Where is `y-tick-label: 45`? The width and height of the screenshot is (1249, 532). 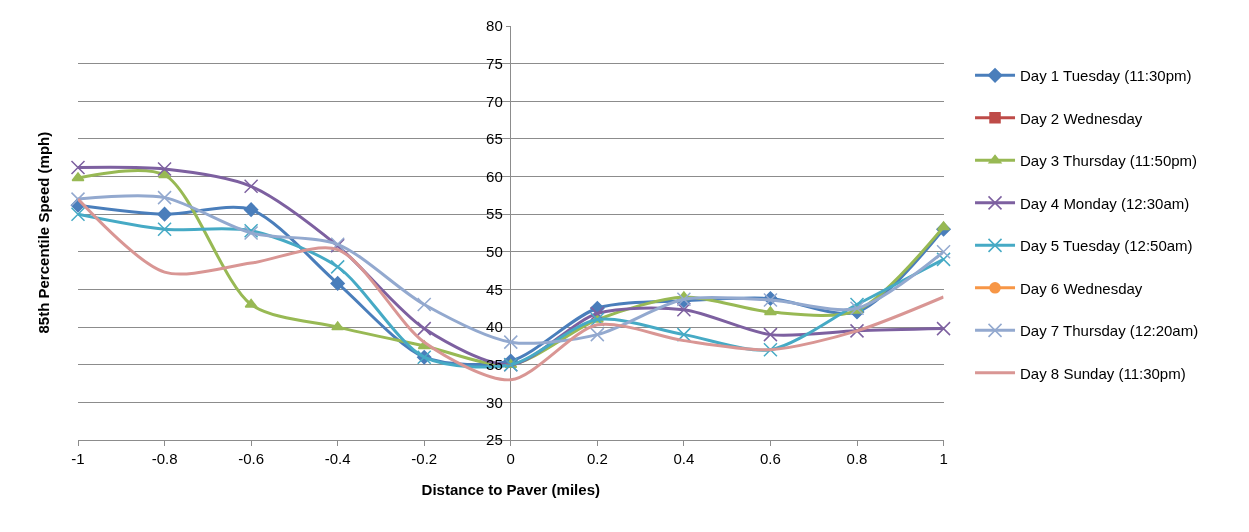
y-tick-label: 45 is located at coordinates (494, 289).